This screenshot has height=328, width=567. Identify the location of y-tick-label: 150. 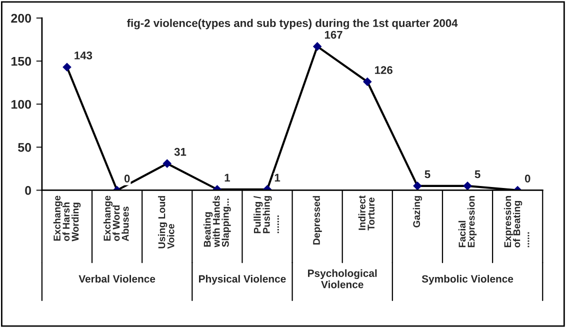
(21, 61).